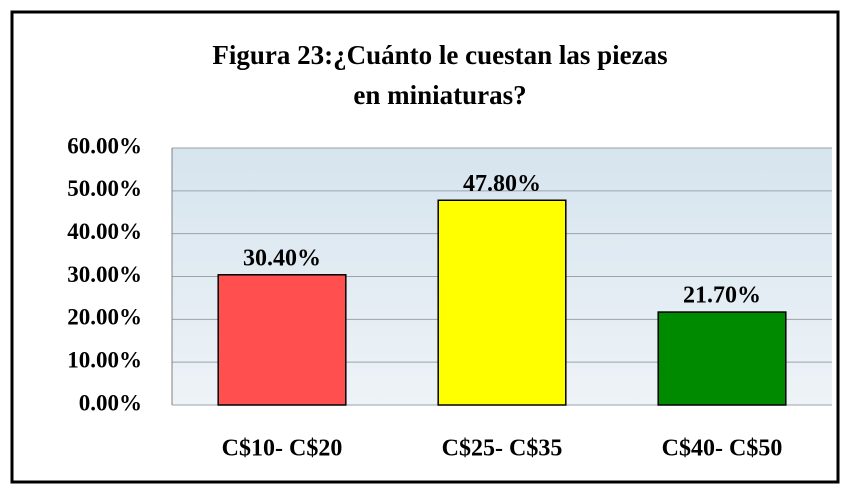 The image size is (850, 485). What do you see at coordinates (502, 184) in the screenshot?
I see `data-label: 47.80%` at bounding box center [502, 184].